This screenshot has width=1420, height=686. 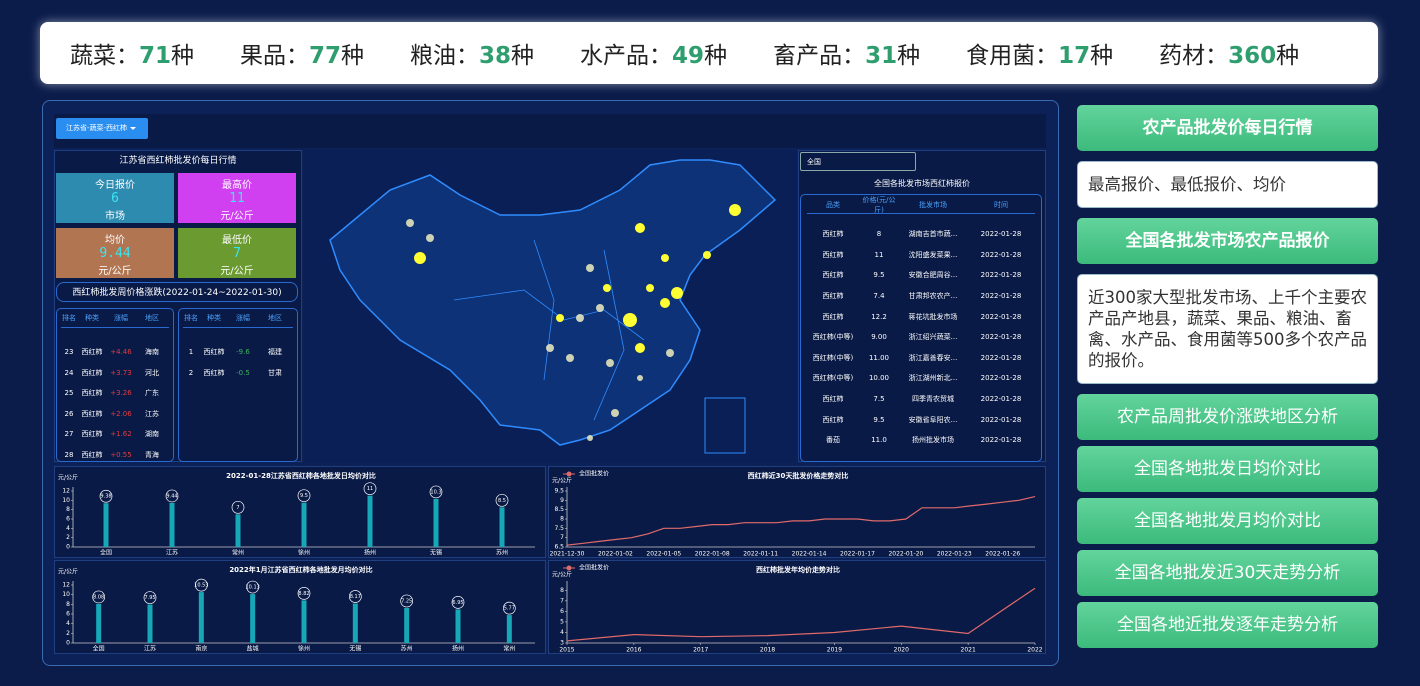 What do you see at coordinates (700, 650) in the screenshot?
I see `x-tick-label: 2017` at bounding box center [700, 650].